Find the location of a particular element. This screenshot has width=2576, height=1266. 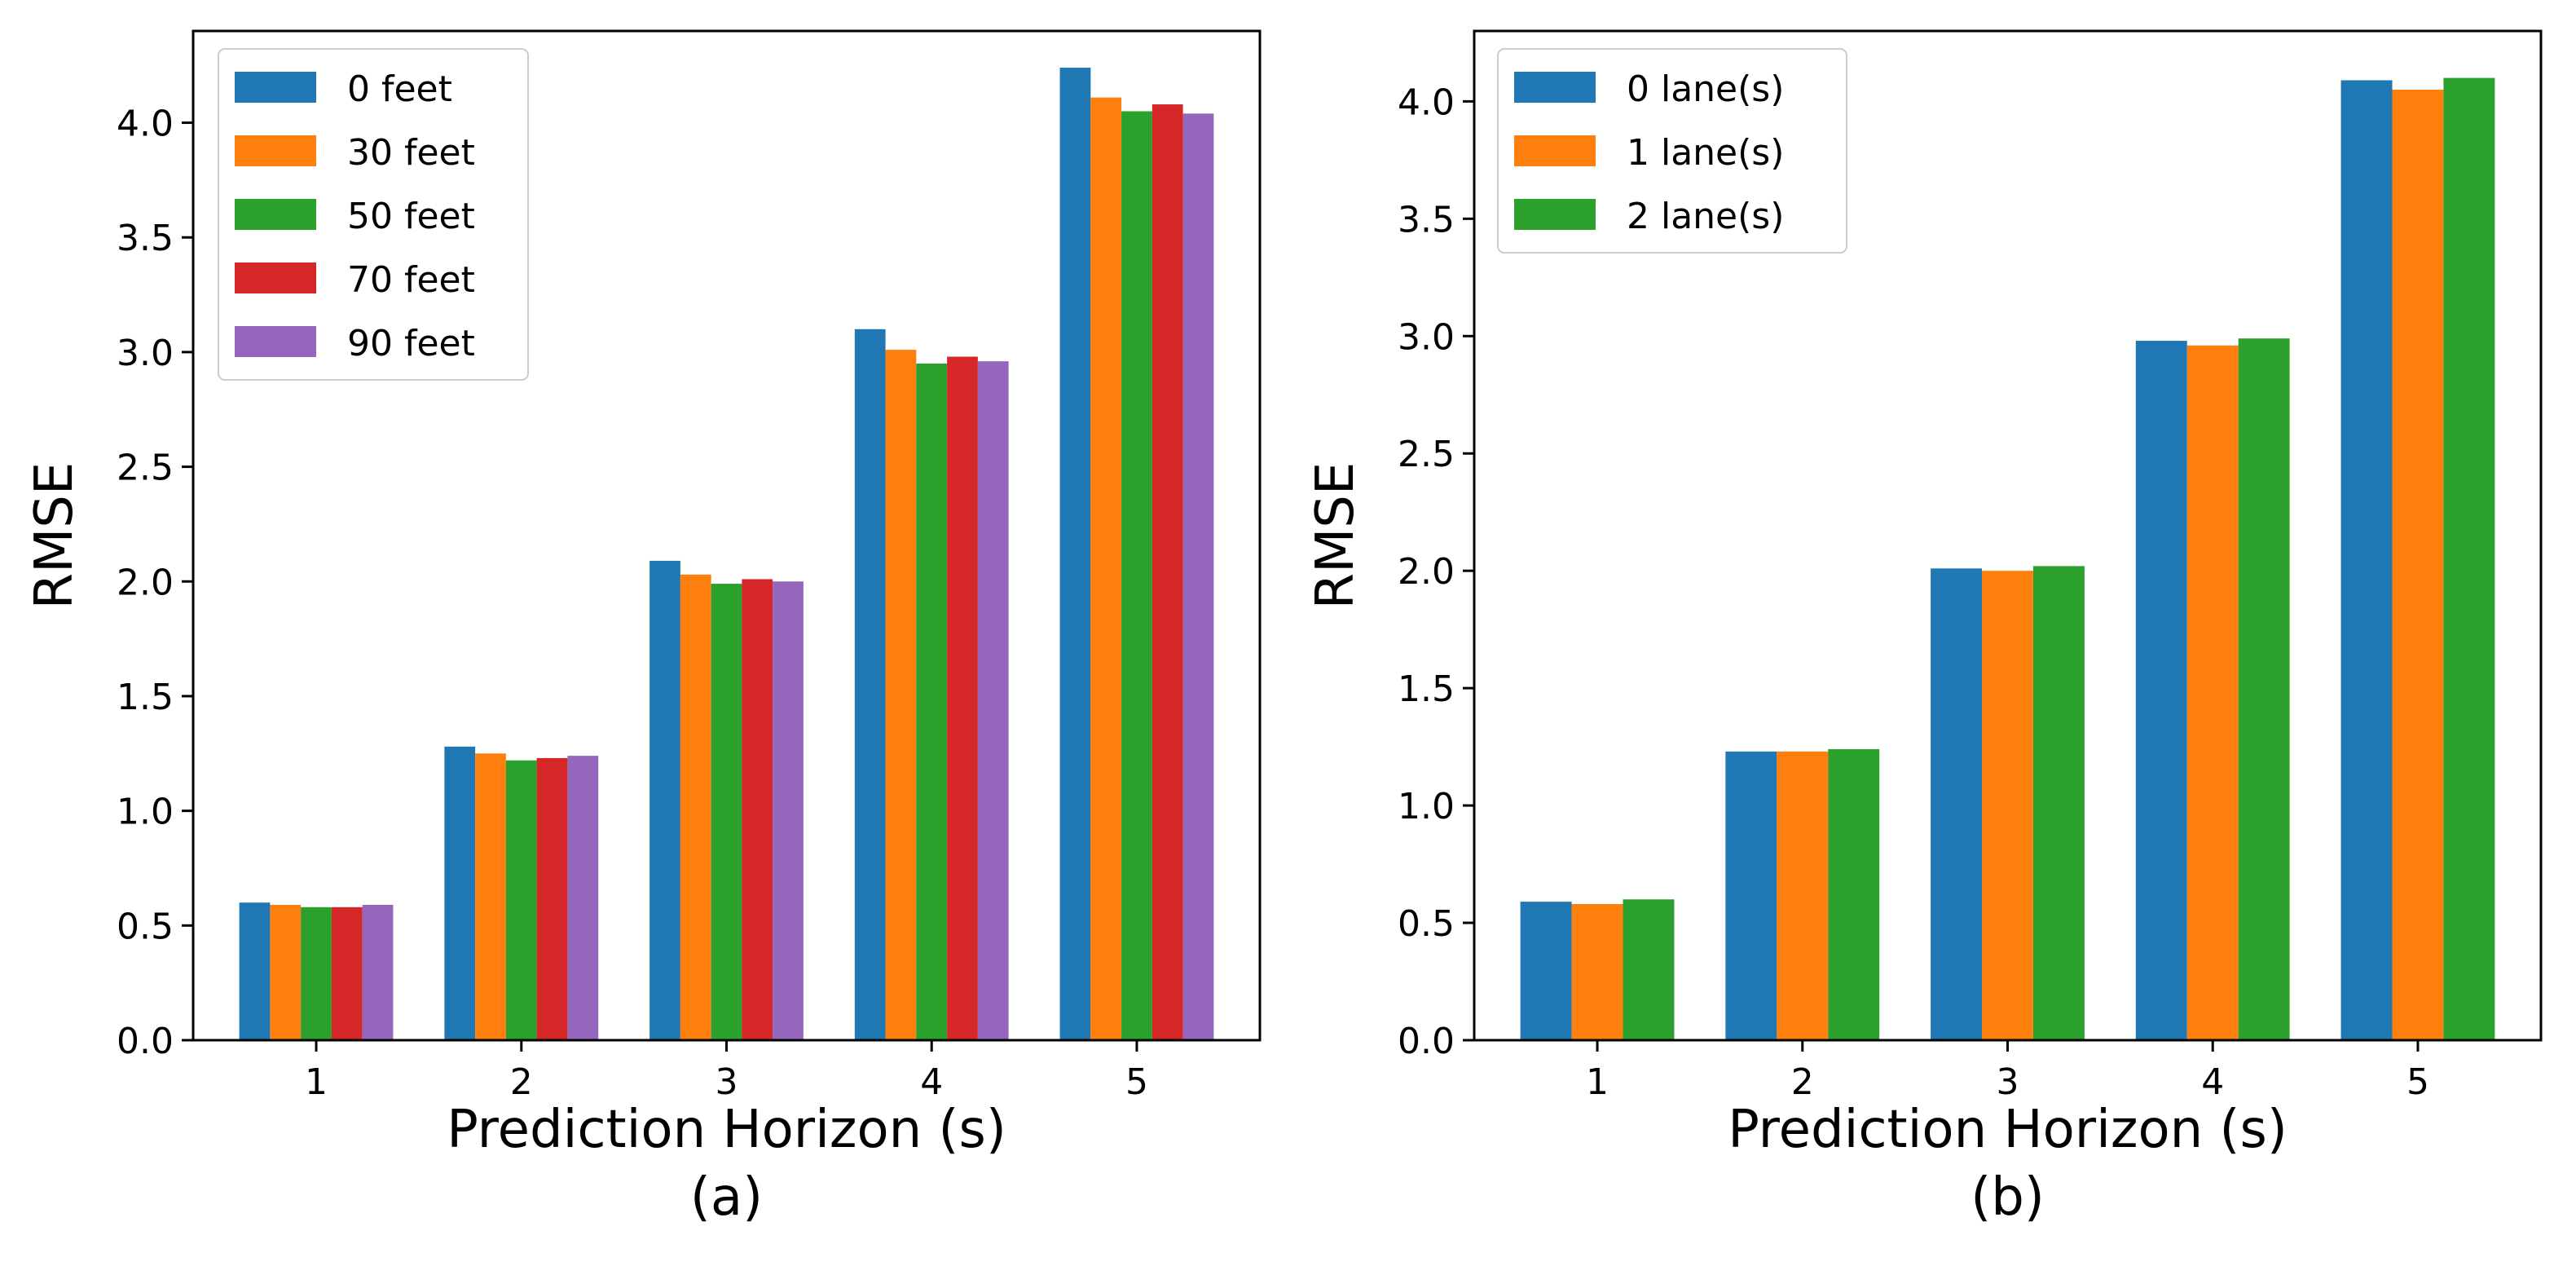

legend-label: 30 feet is located at coordinates (411, 153).